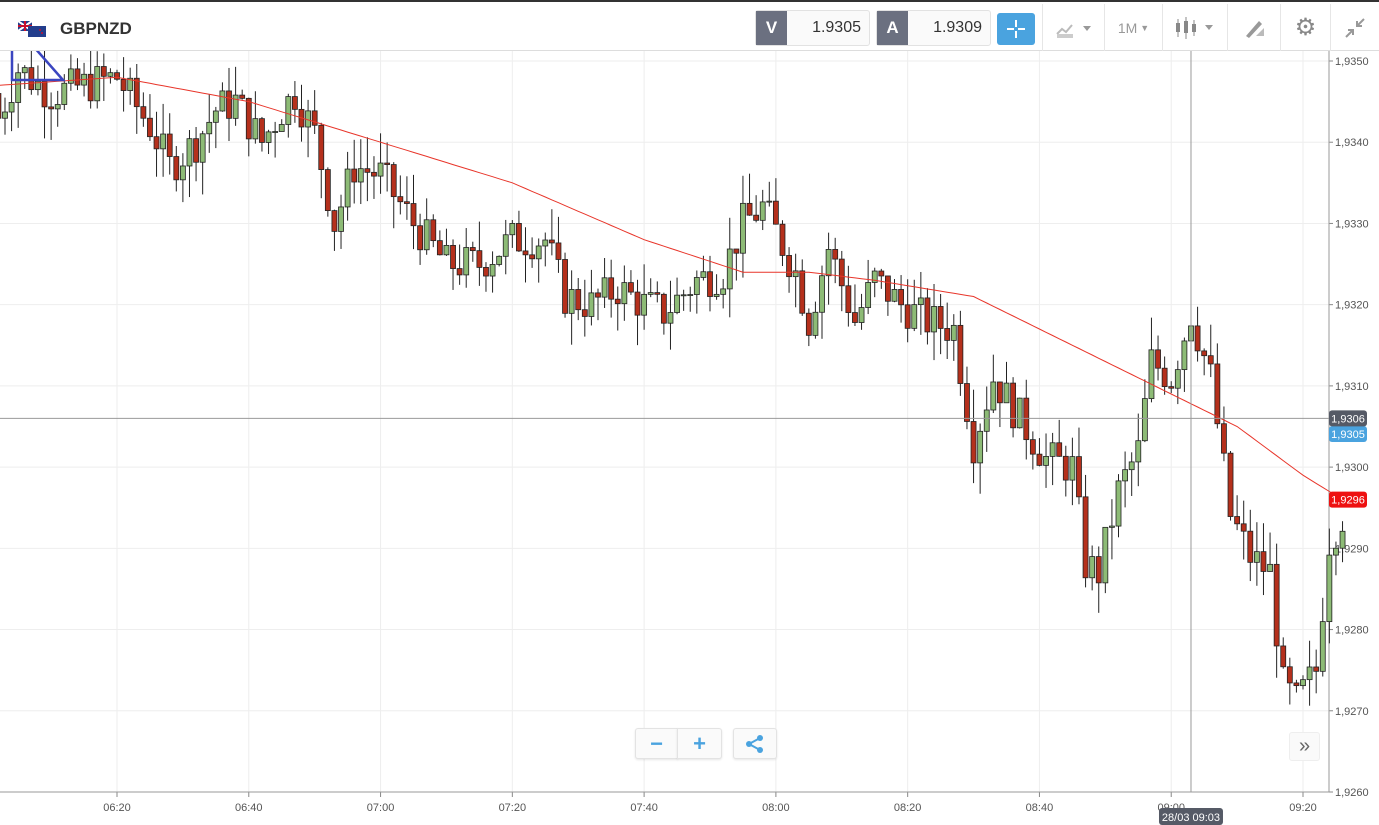 The height and width of the screenshot is (825, 1379). I want to click on settings-button: ⚙, so click(1305, 27).